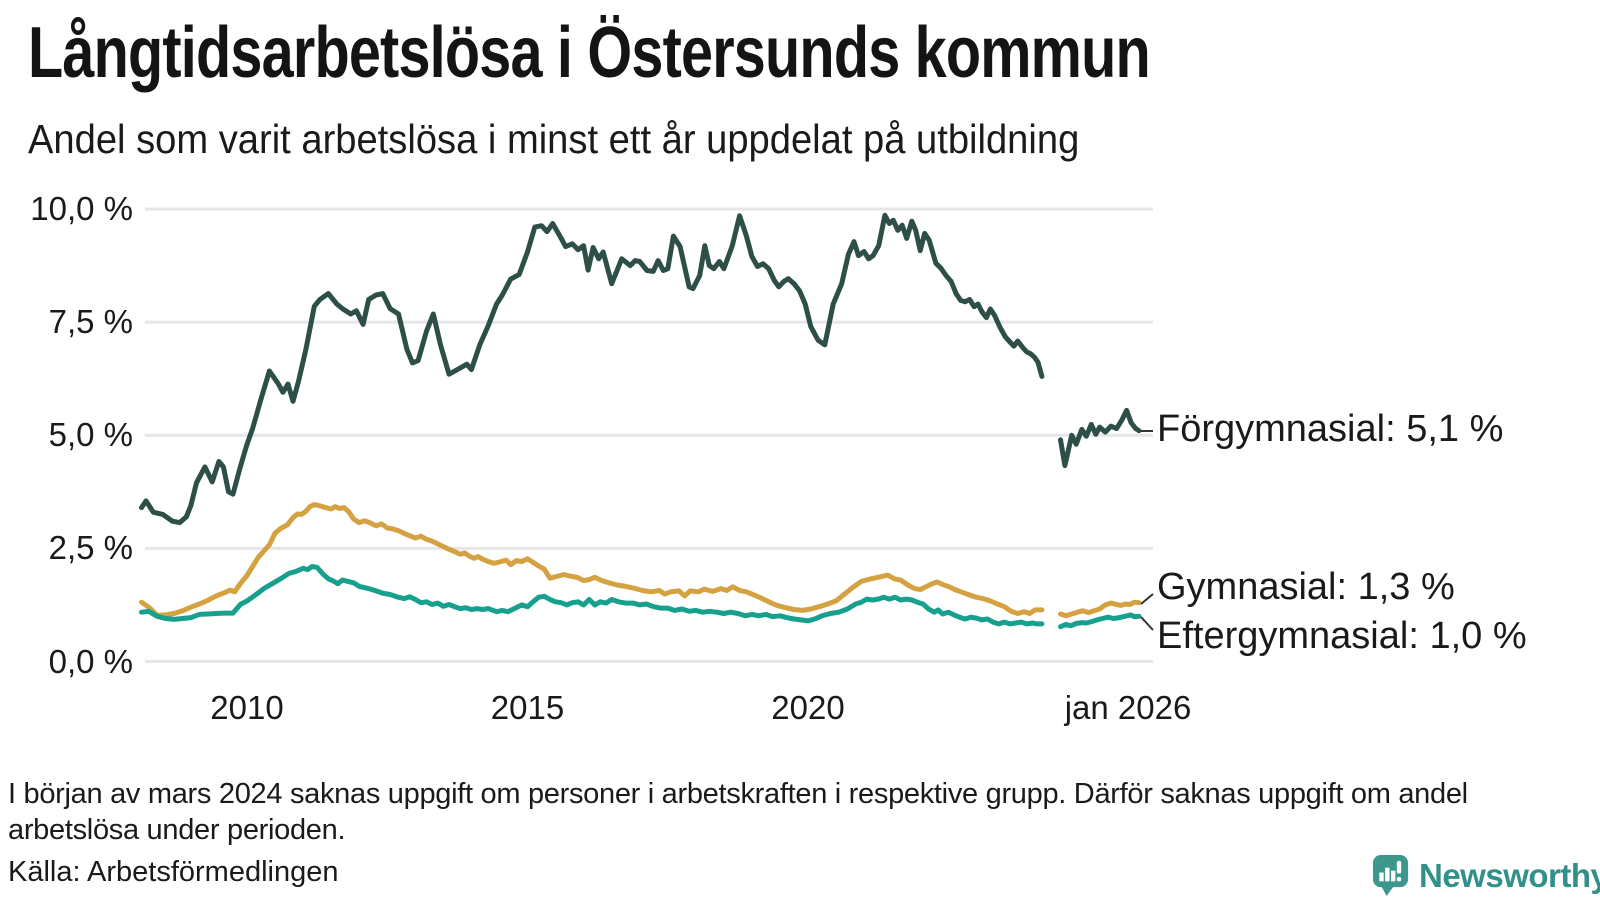 This screenshot has height=900, width=1600. I want to click on series-line-förgymnasial, so click(1100, 438).